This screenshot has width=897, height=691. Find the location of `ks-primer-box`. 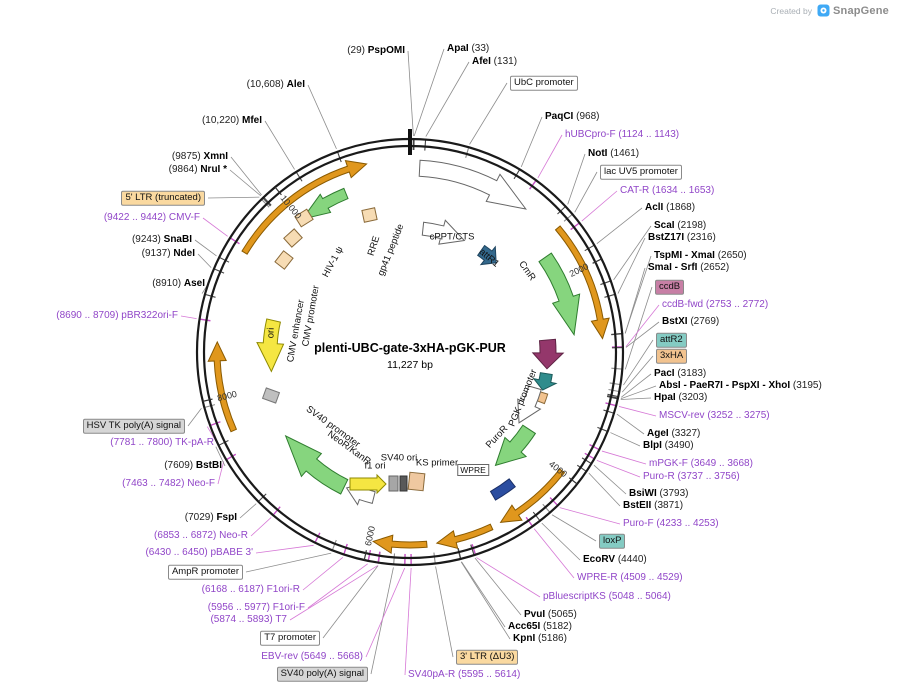

ks-primer-box is located at coordinates (416, 481).